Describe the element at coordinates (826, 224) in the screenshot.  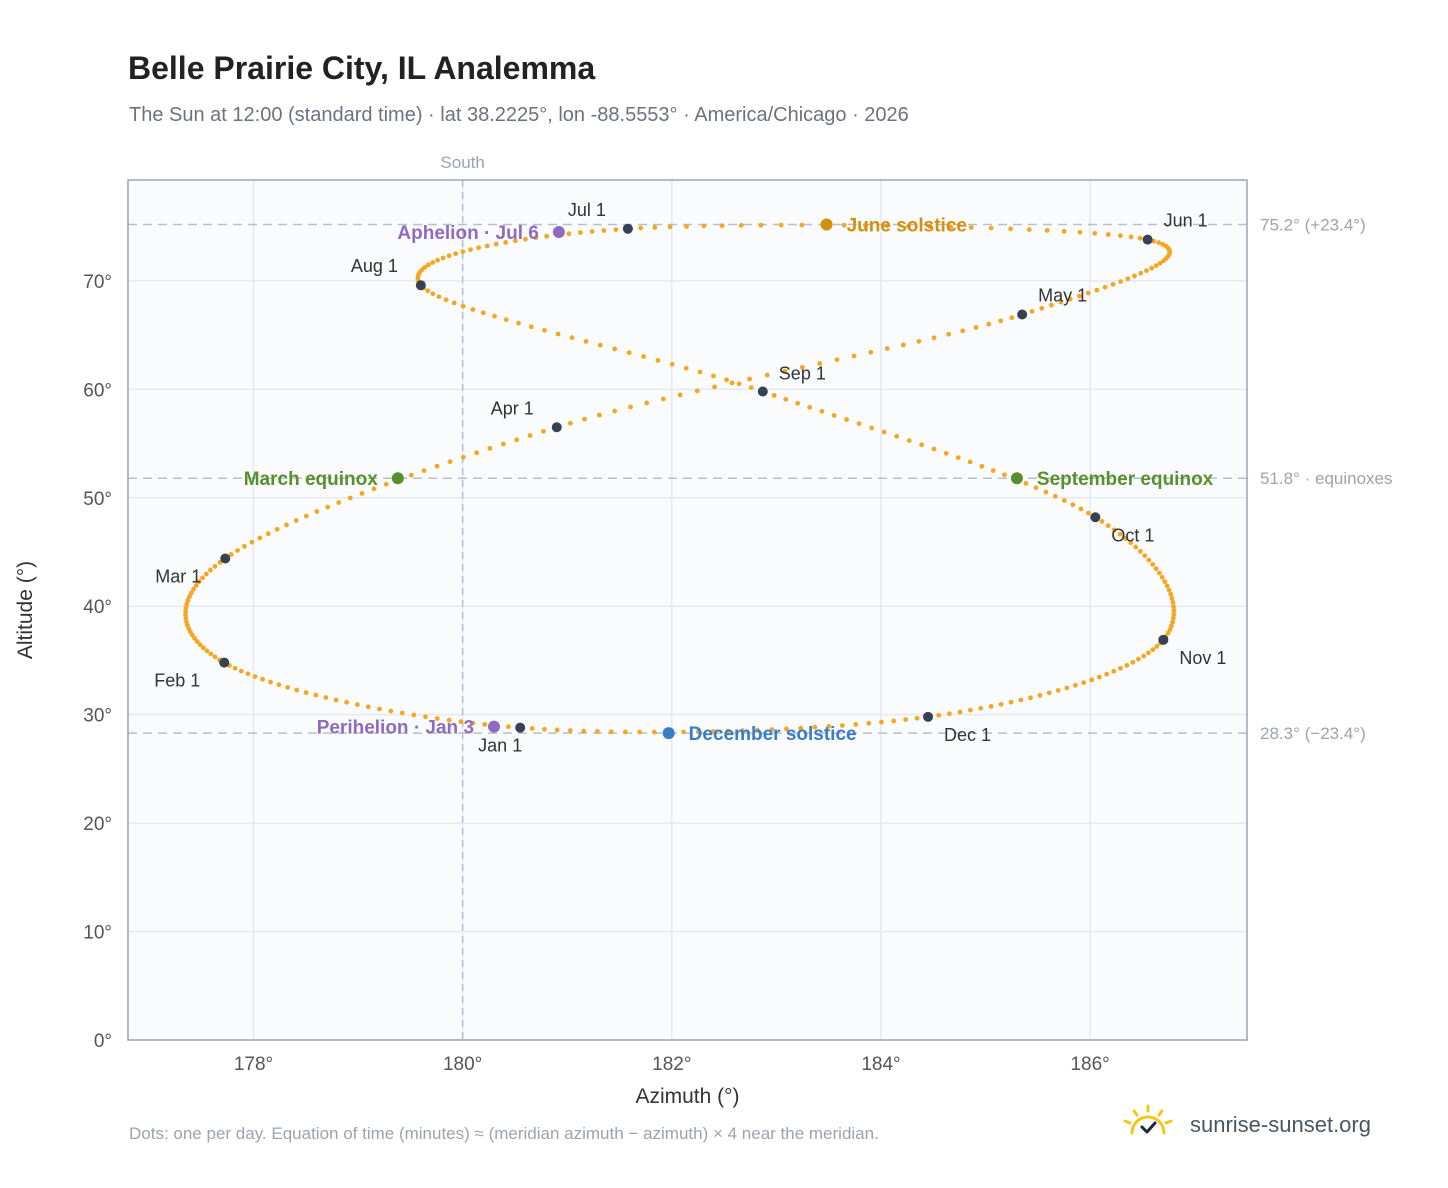
I see `event-marker` at that location.